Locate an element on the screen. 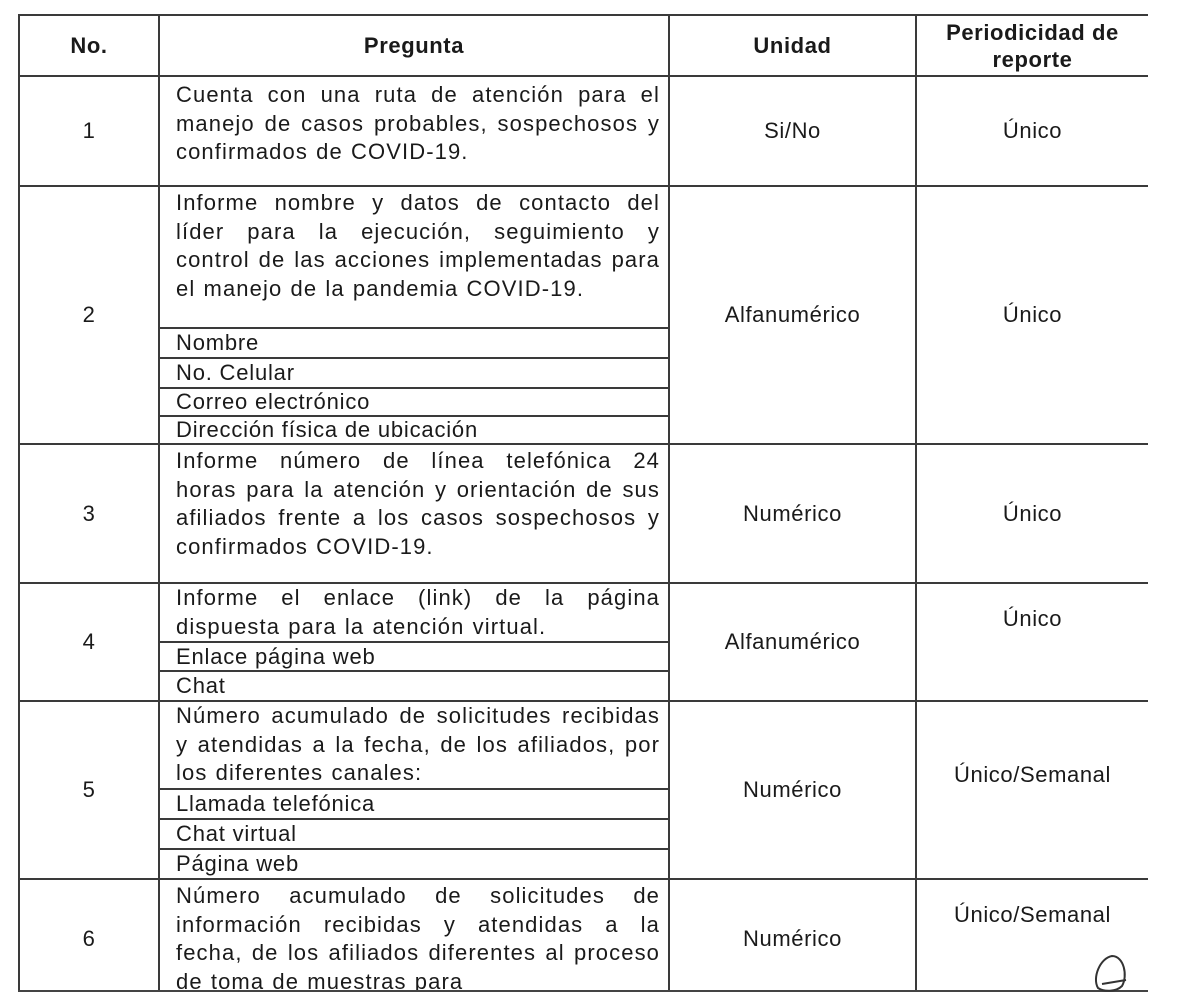 This screenshot has width=1180, height=1005. row-number: 1 is located at coordinates (89, 131).